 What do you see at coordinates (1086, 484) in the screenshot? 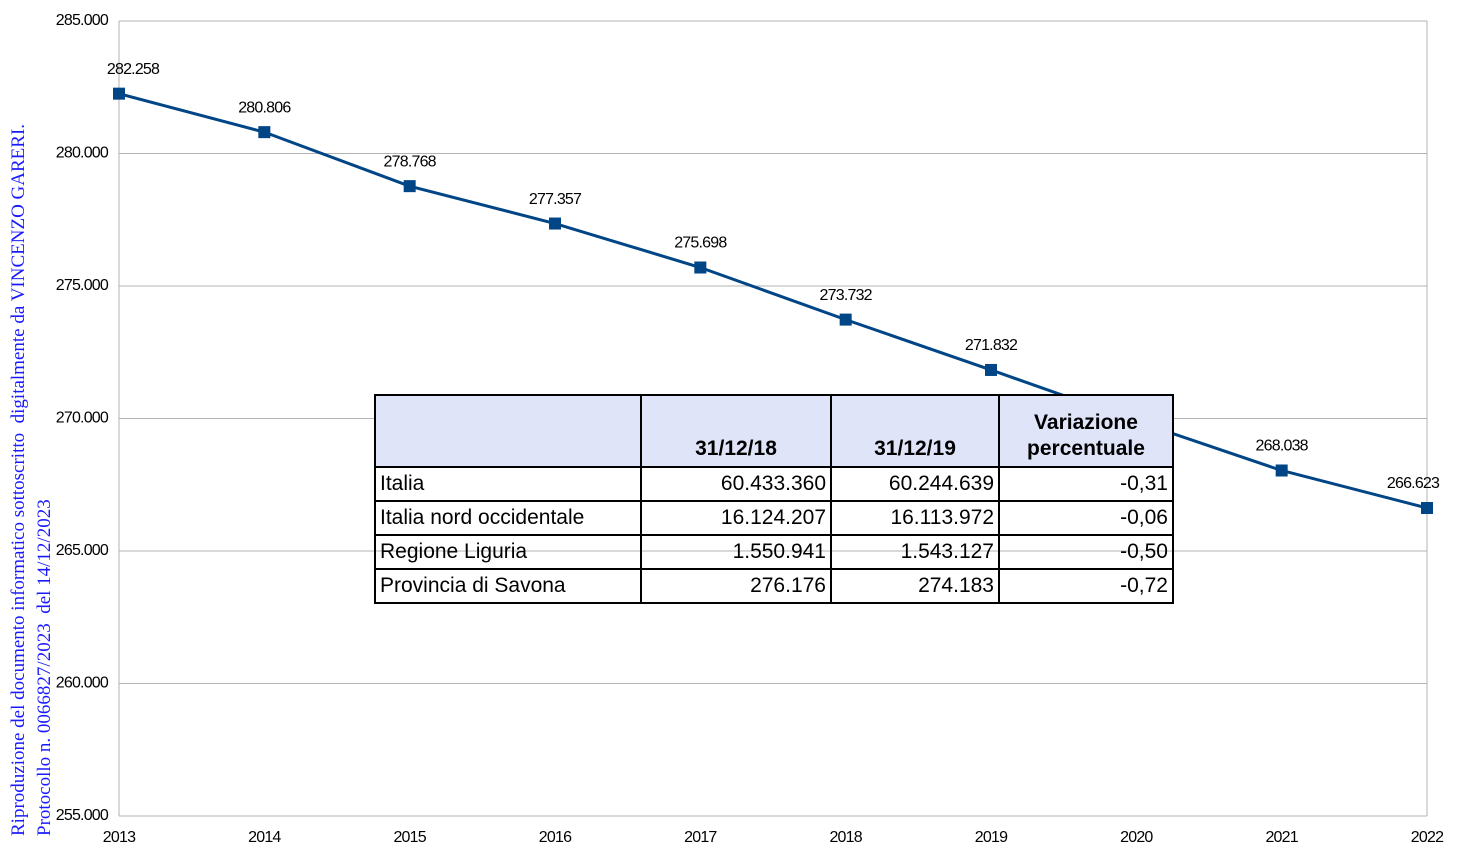
I see `table-cell: -0,31` at bounding box center [1086, 484].